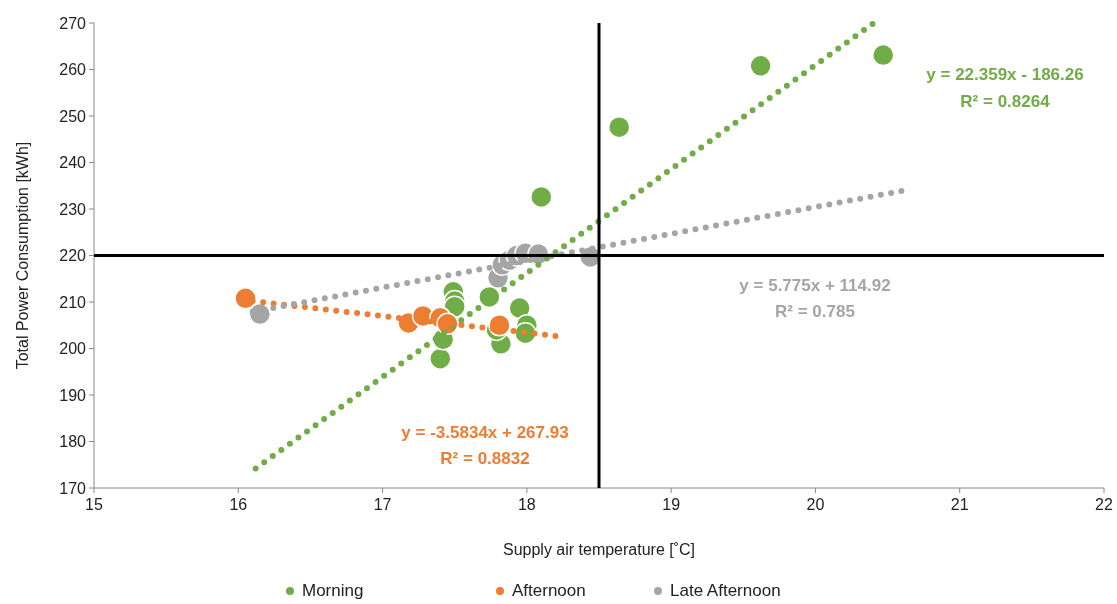  Describe the element at coordinates (815, 285) in the screenshot. I see `annotation: y = 5.775x + 114.92` at that location.